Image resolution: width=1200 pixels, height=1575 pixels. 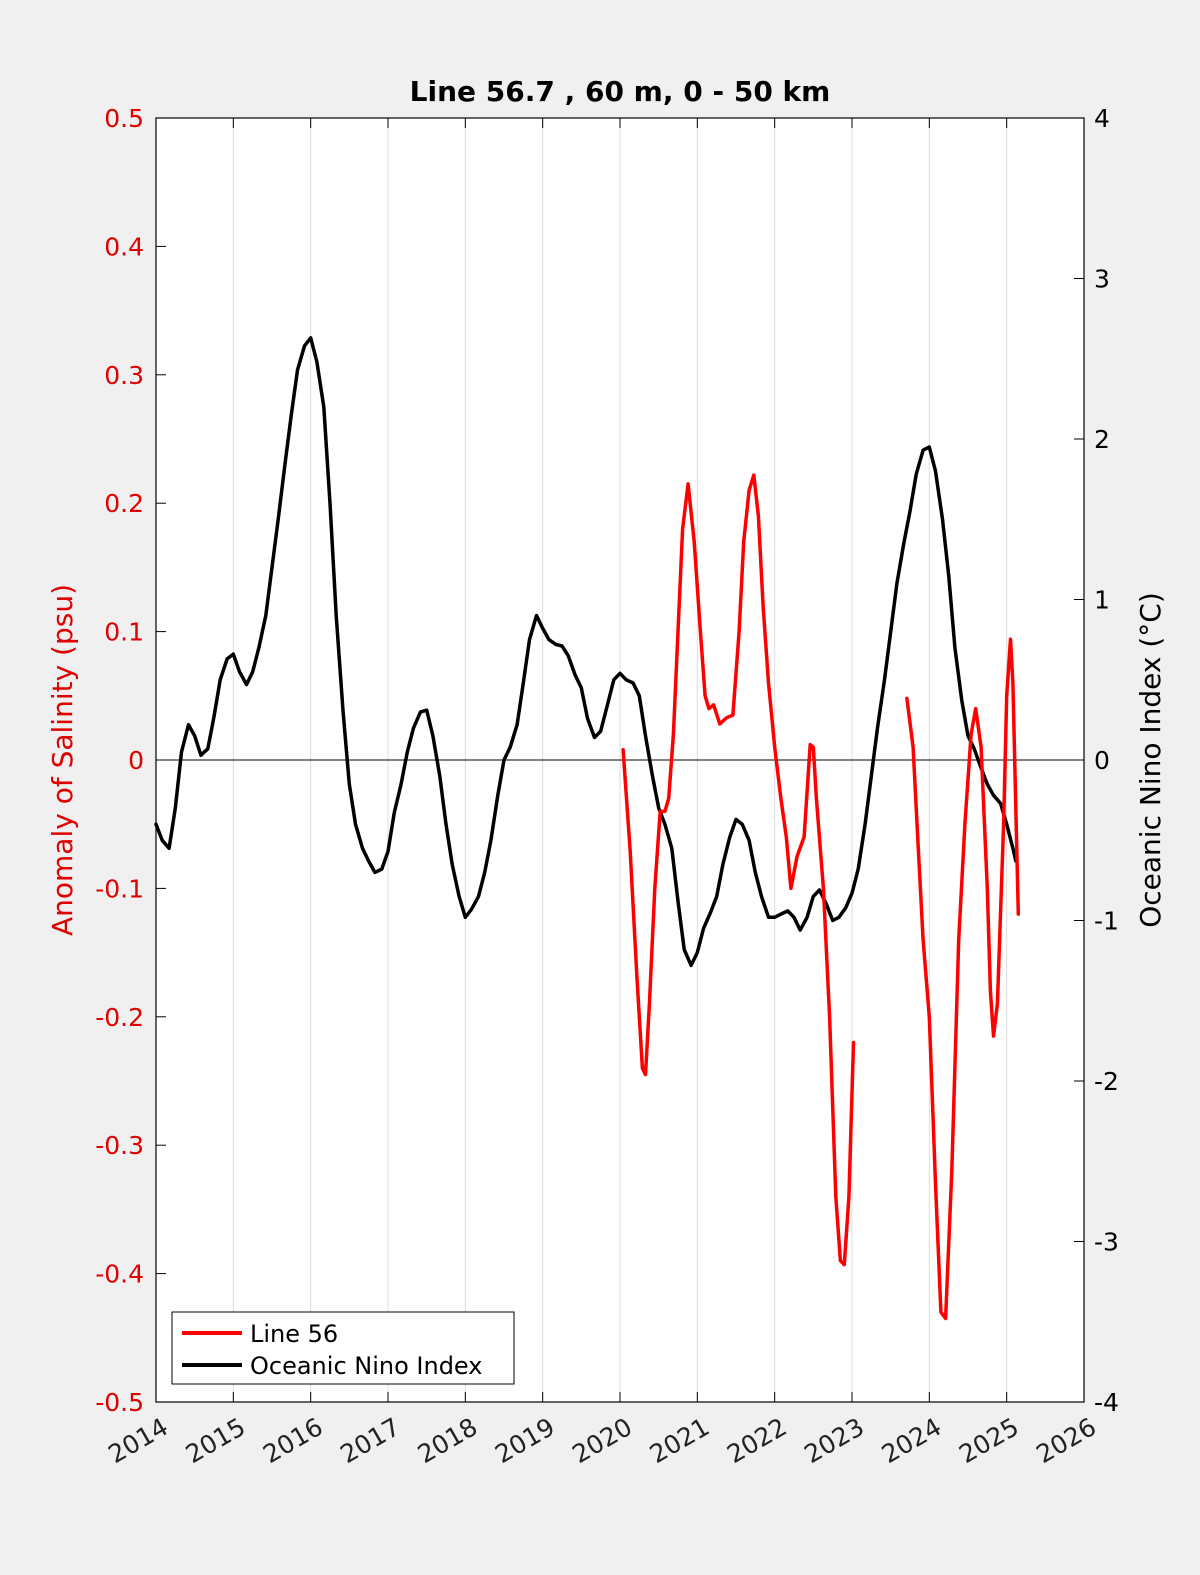 What do you see at coordinates (1102, 600) in the screenshot?
I see `y-right-tick-label: 1` at bounding box center [1102, 600].